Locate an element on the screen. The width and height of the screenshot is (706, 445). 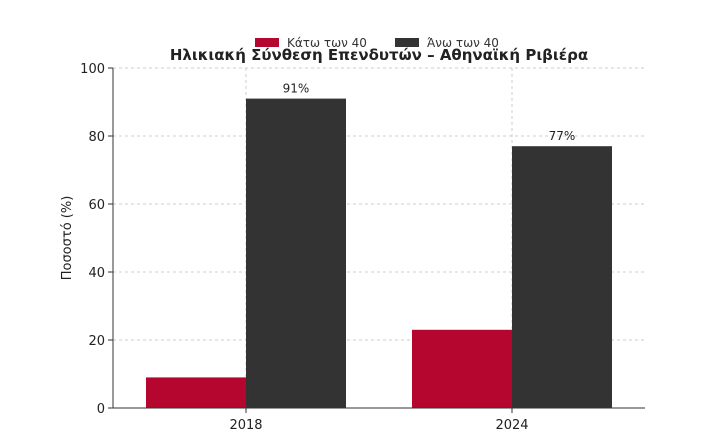
legend: Κάτω των 40 Άνω των 40 is located at coordinates (377, 43).